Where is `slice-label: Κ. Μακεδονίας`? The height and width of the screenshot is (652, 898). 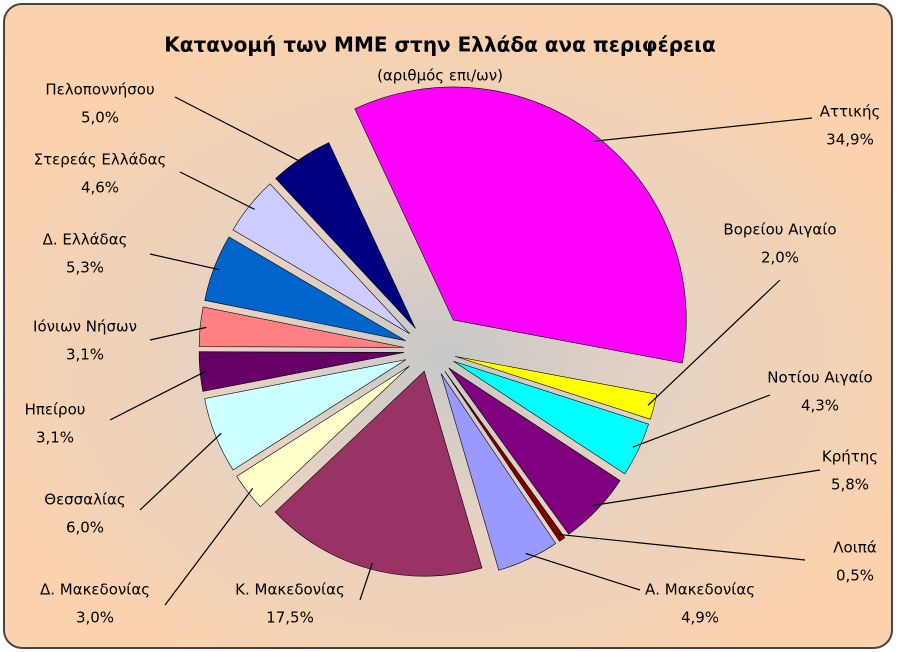
slice-label: Κ. Μακεδονίας is located at coordinates (290, 590).